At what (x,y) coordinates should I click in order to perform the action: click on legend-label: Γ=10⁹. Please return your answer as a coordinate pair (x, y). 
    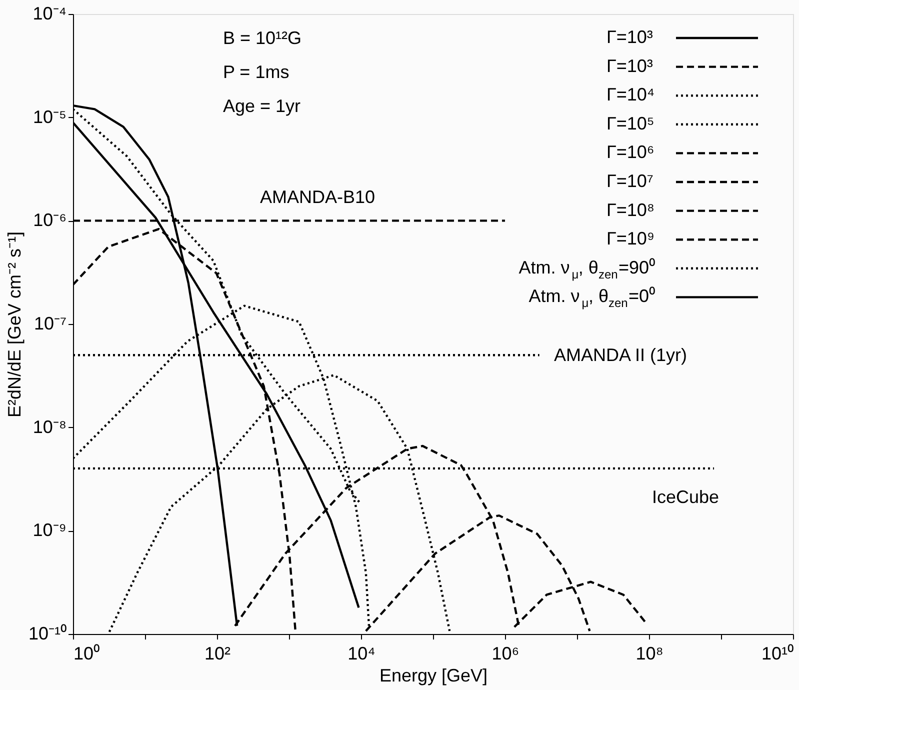
    Looking at the image, I should click on (630, 238).